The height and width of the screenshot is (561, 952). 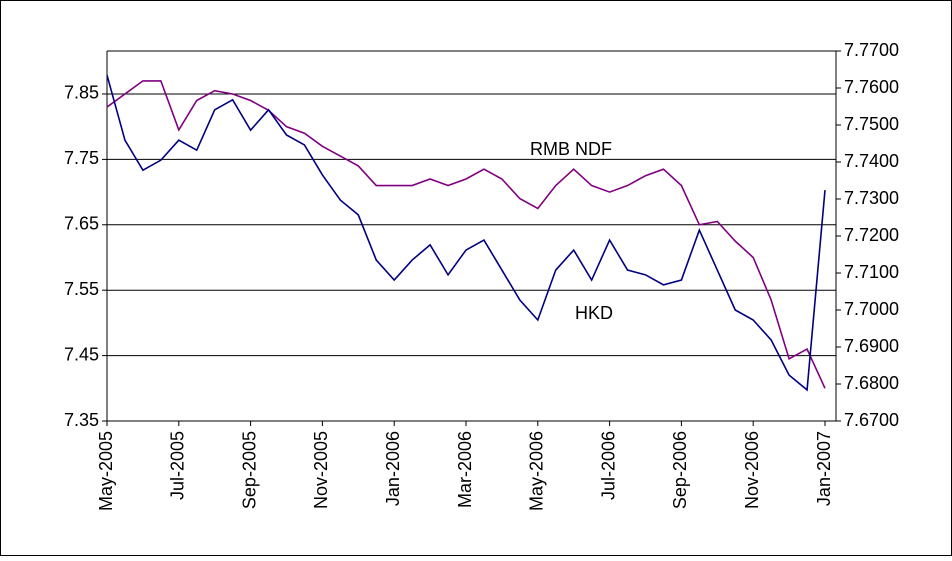 What do you see at coordinates (871, 87) in the screenshot?
I see `y2-tick-label: 7.7600` at bounding box center [871, 87].